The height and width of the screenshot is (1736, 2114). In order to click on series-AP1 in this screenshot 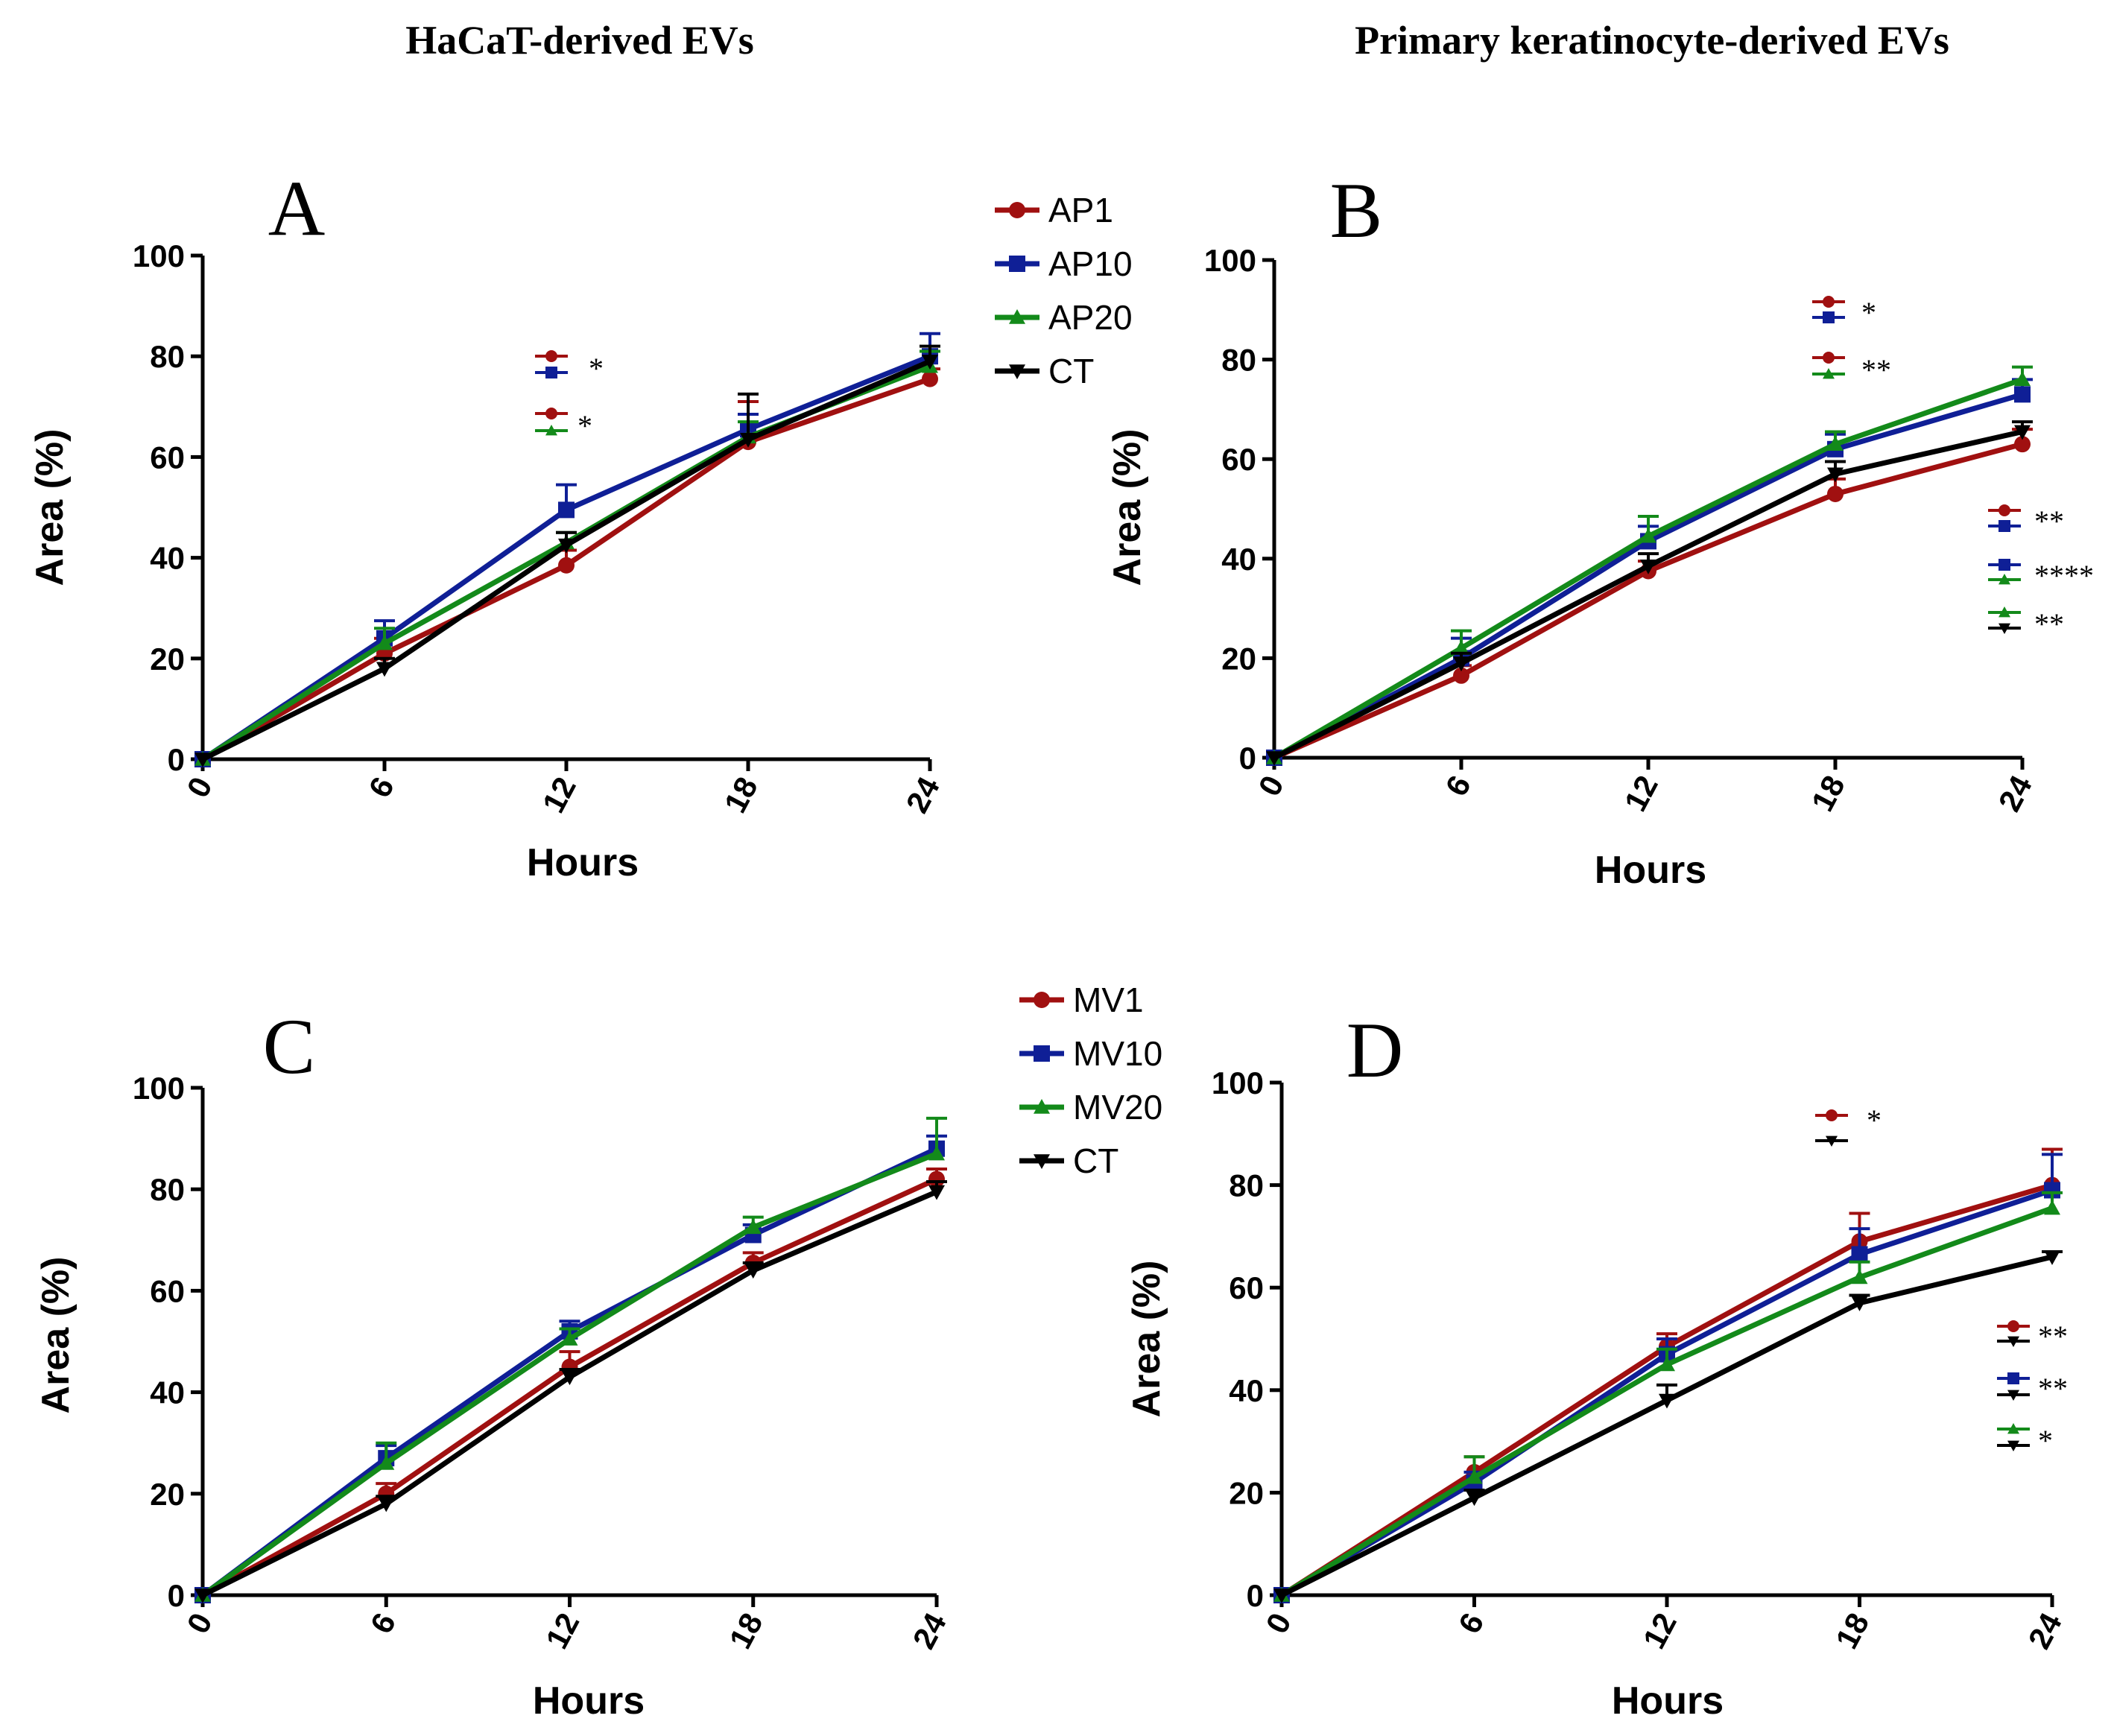, I will do `click(1650, 597)`.